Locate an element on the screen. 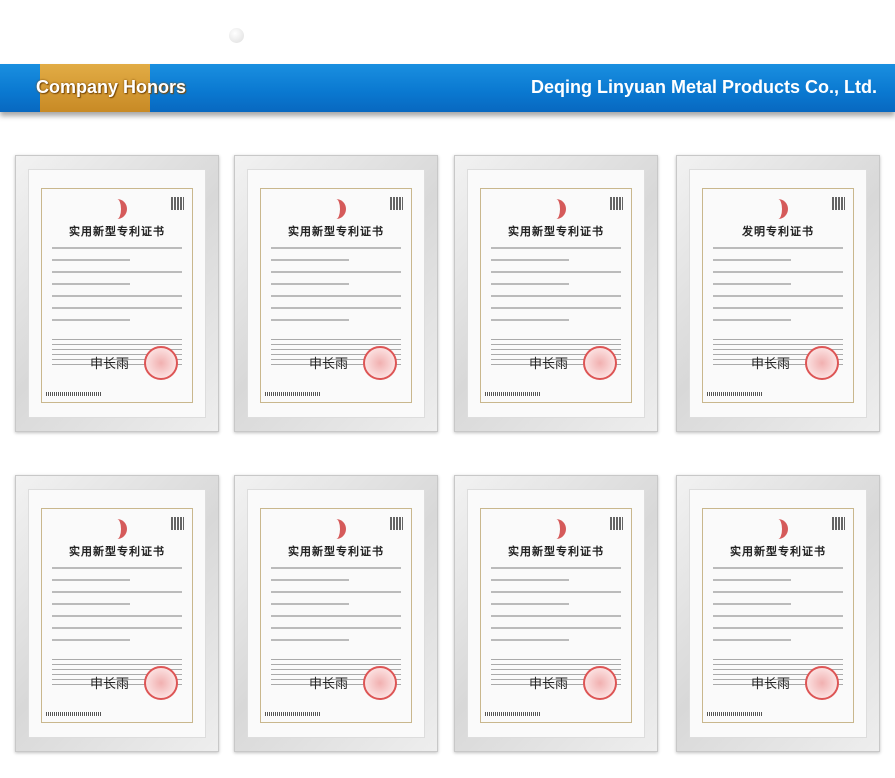  certificate: 发明专利证书 申长雨 is located at coordinates (778, 293).